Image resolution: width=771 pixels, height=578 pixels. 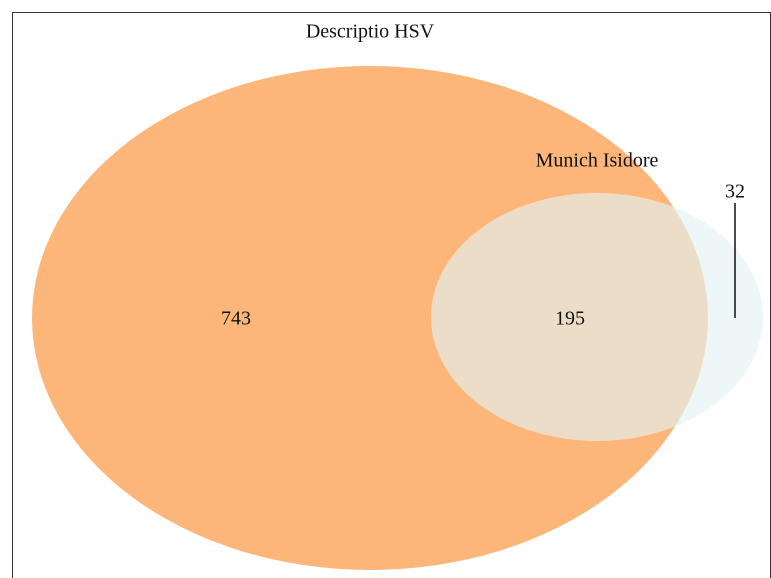 What do you see at coordinates (236, 319) in the screenshot?
I see `region-label: 743` at bounding box center [236, 319].